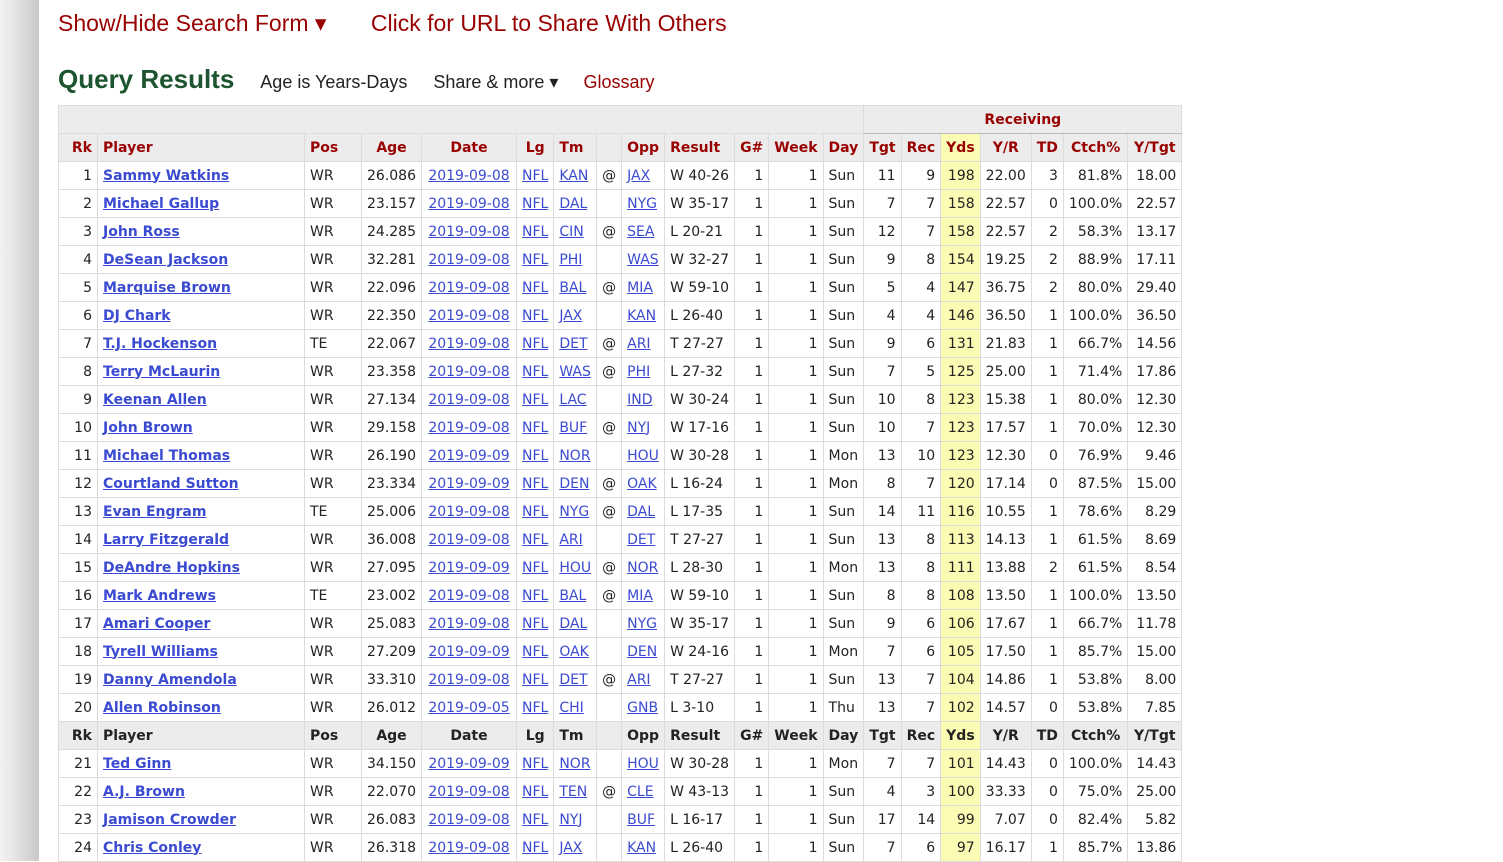  Describe the element at coordinates (469, 707) in the screenshot. I see `date-link: 2019-09-05` at that location.